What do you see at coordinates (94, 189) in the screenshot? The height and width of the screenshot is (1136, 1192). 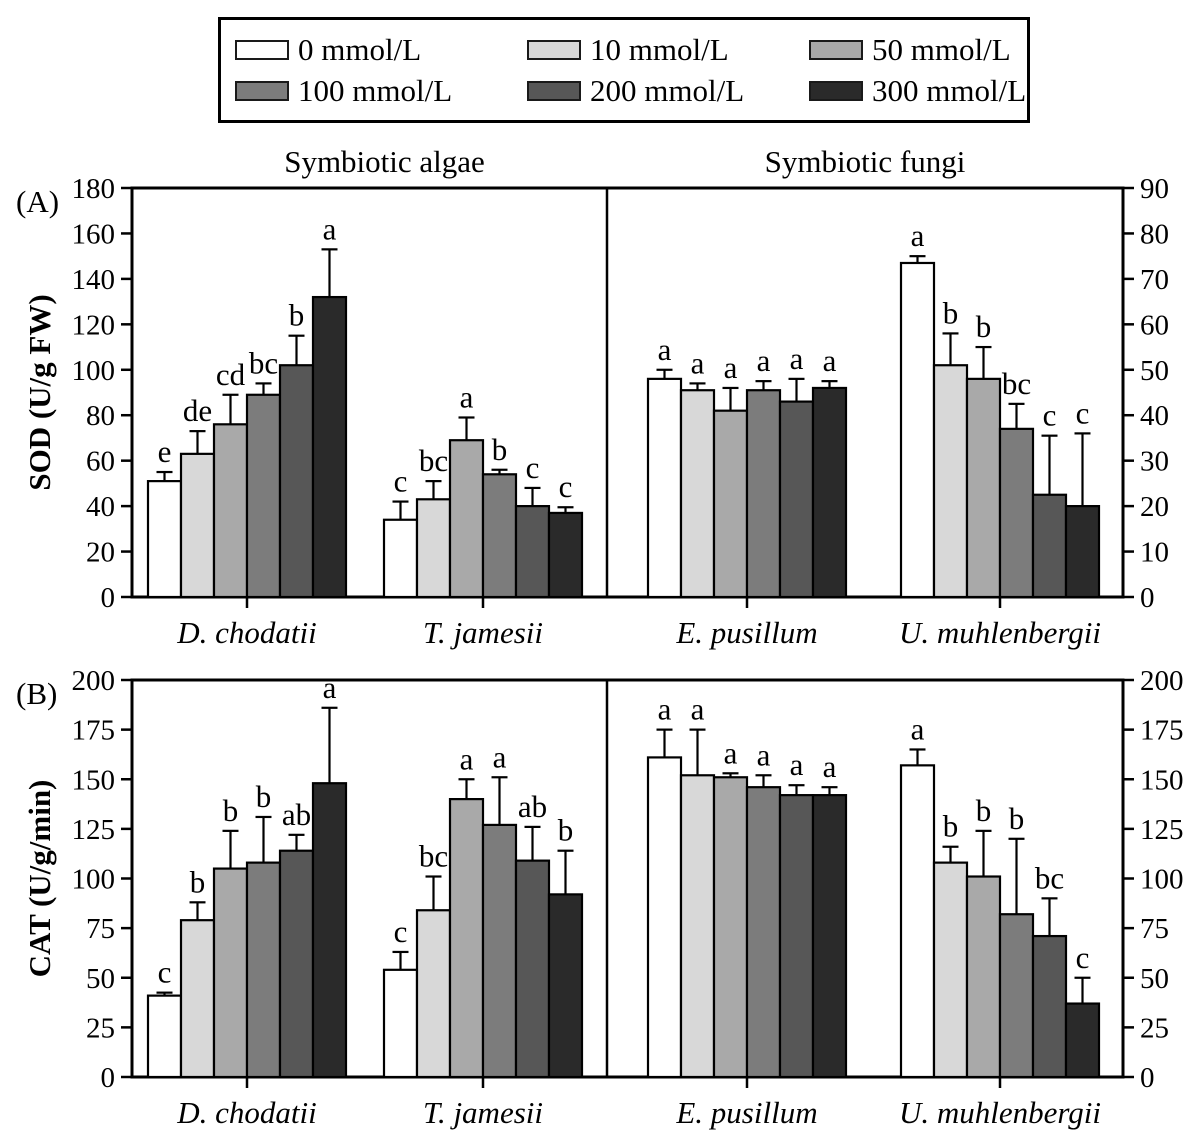 I see `y-tick-label-left: 180` at bounding box center [94, 189].